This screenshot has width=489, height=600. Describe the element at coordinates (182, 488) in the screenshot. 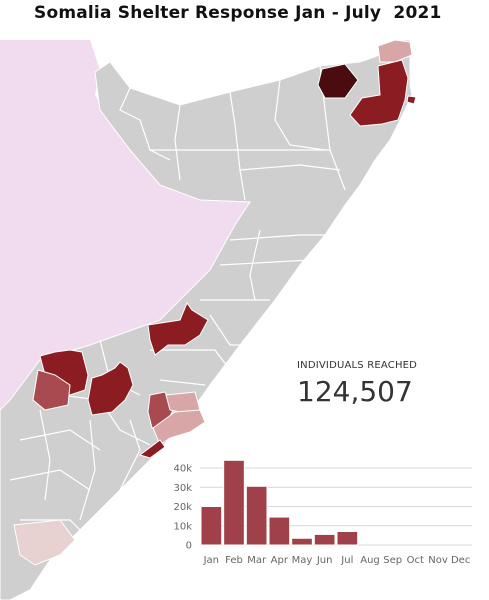

I see `y-tick-label: 30k` at that location.